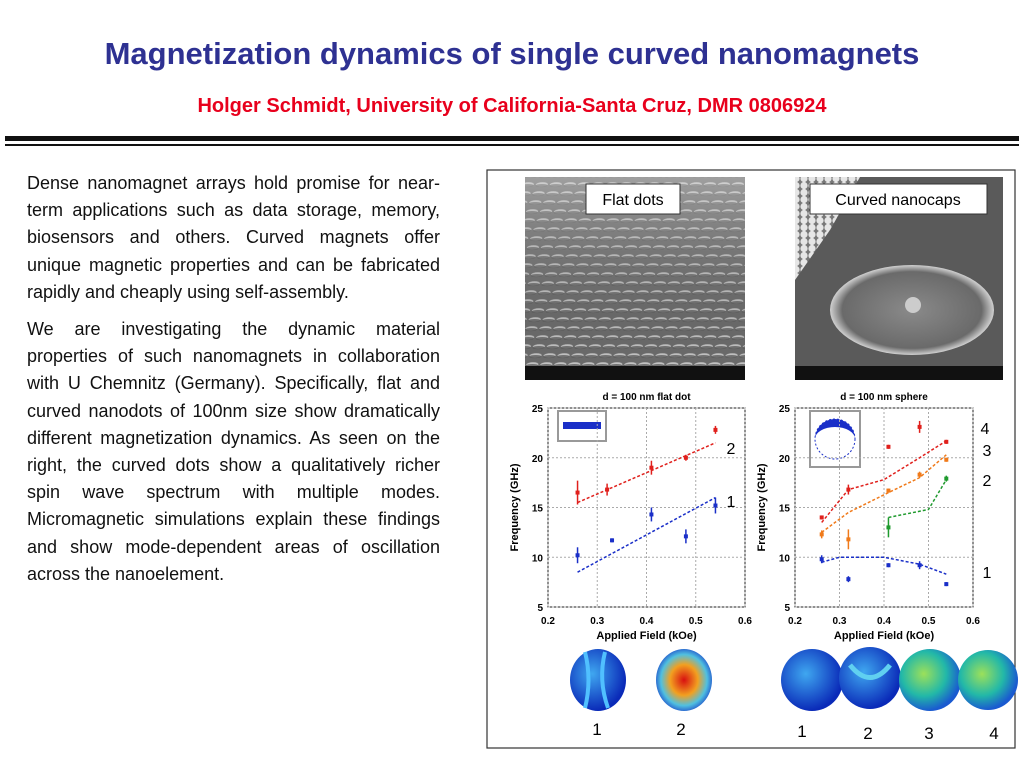  I want to click on mode-number: 3, so click(928, 733).